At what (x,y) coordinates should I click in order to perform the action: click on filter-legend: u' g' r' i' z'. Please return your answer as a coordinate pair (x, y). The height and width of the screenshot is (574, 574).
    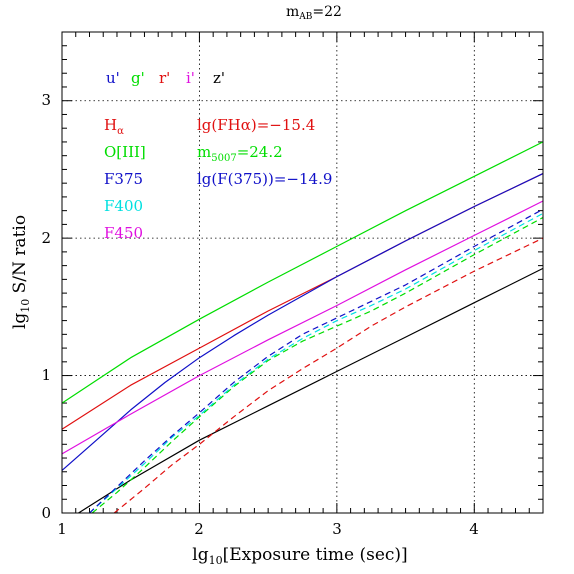
    Looking at the image, I should click on (165, 78).